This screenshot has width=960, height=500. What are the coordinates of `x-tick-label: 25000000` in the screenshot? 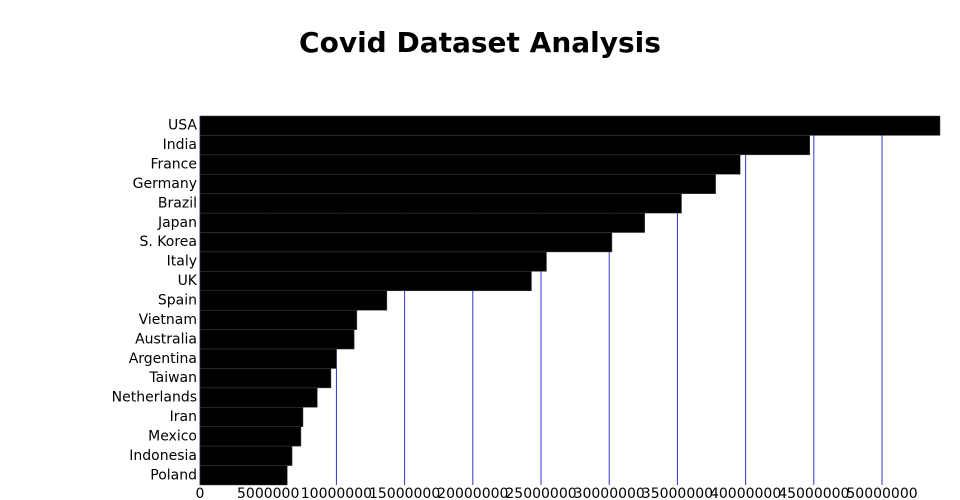 It's located at (540, 493).